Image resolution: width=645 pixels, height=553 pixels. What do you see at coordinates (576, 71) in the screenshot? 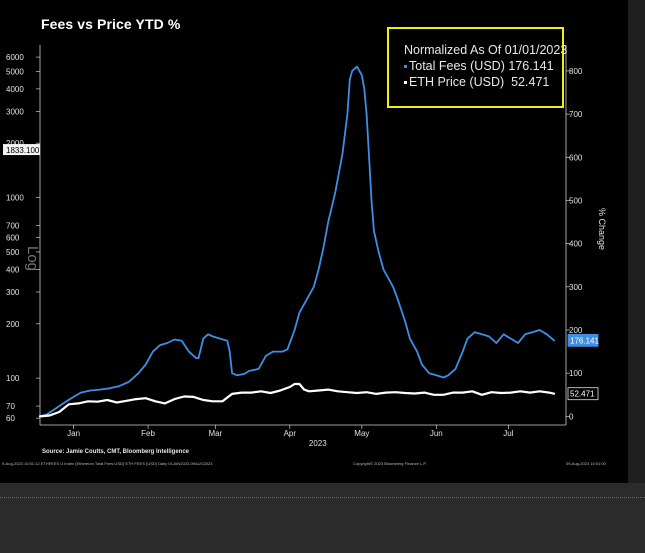
I see `right-tick-label: 800` at bounding box center [576, 71].